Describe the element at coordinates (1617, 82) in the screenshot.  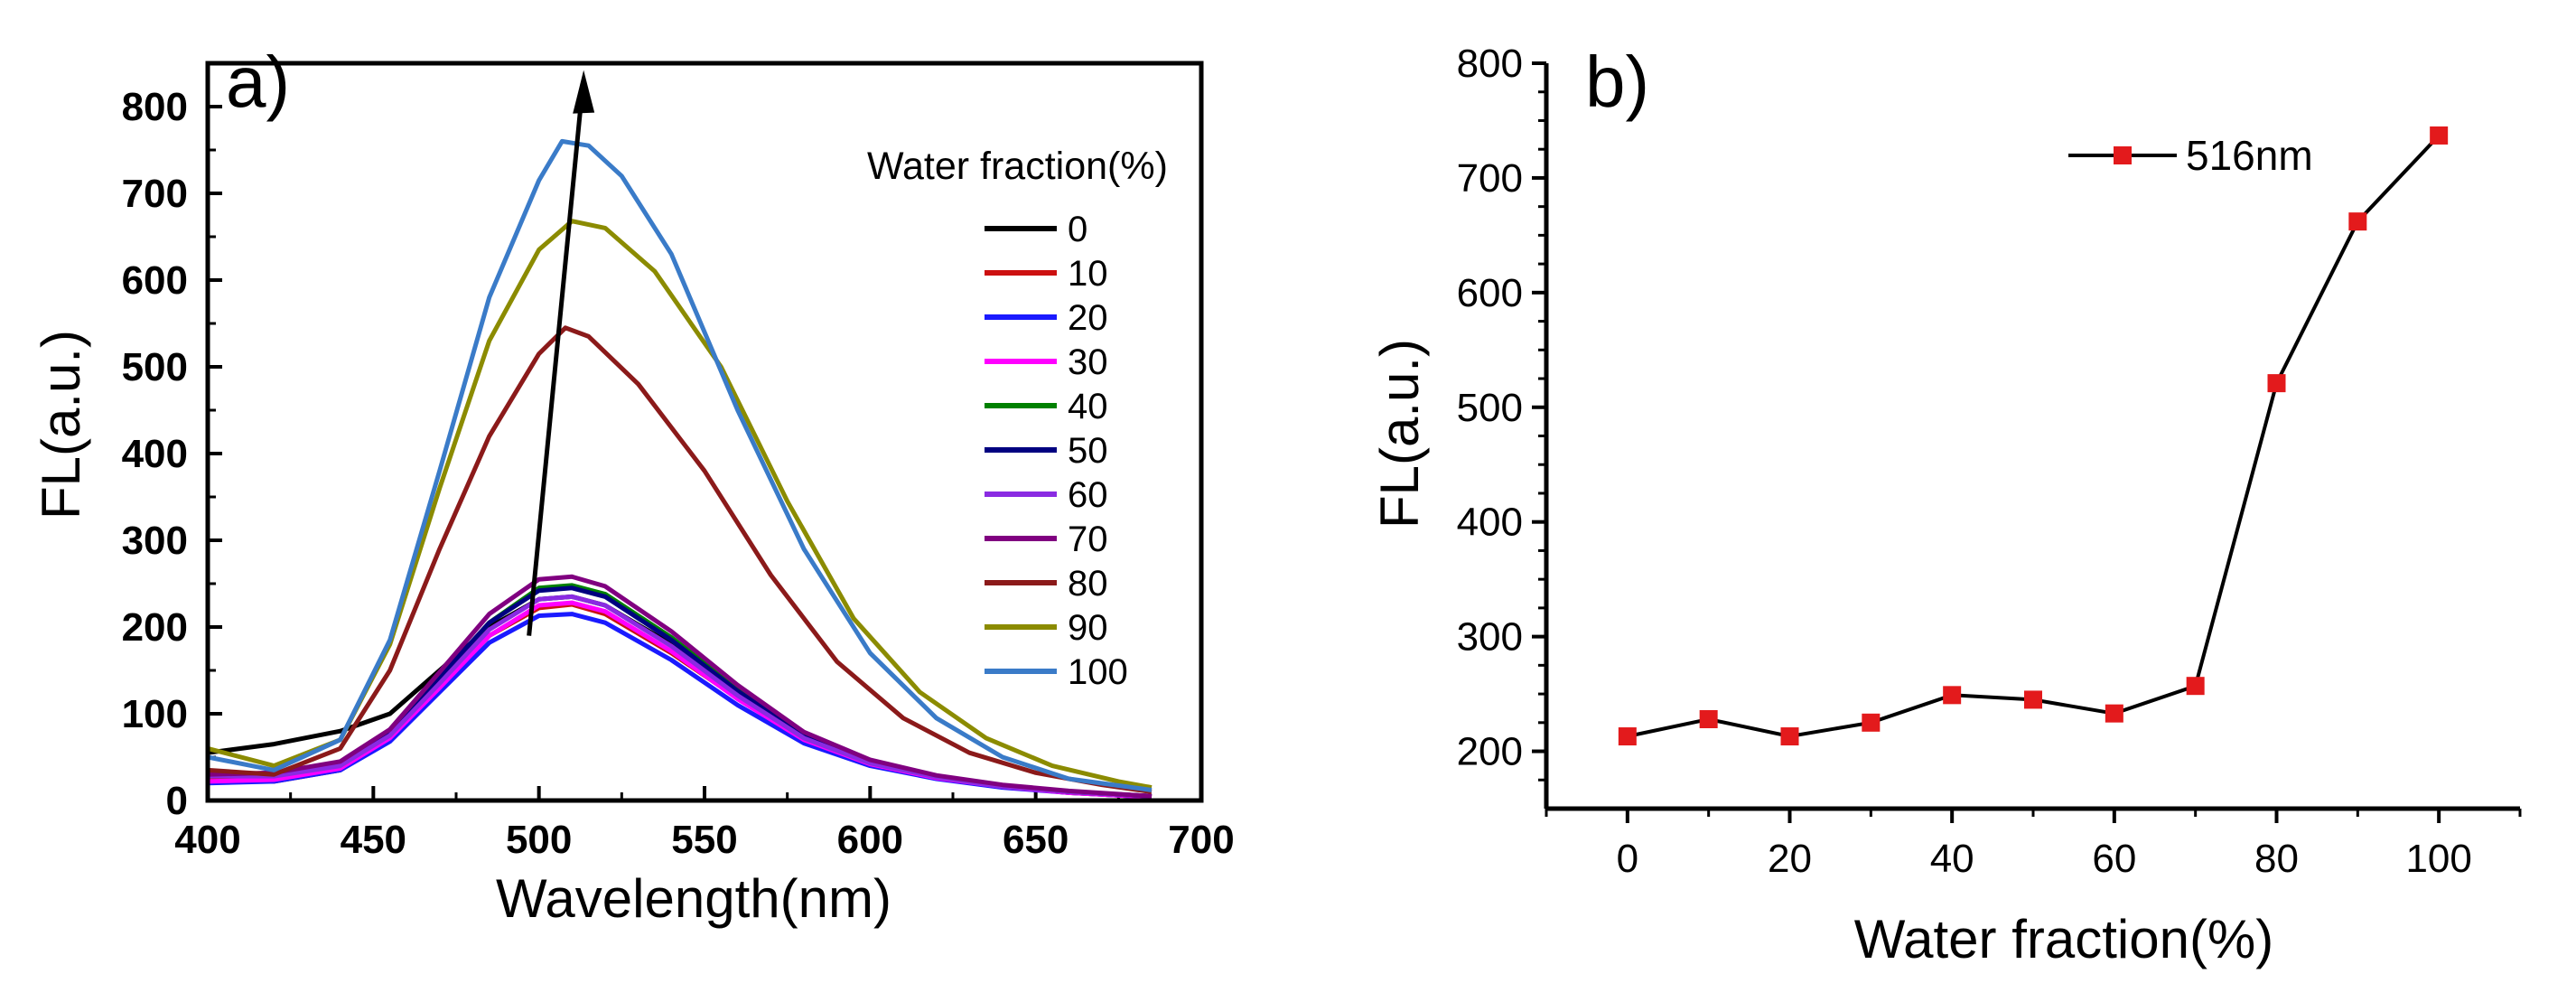
I see `panel-b-label: b)` at that location.